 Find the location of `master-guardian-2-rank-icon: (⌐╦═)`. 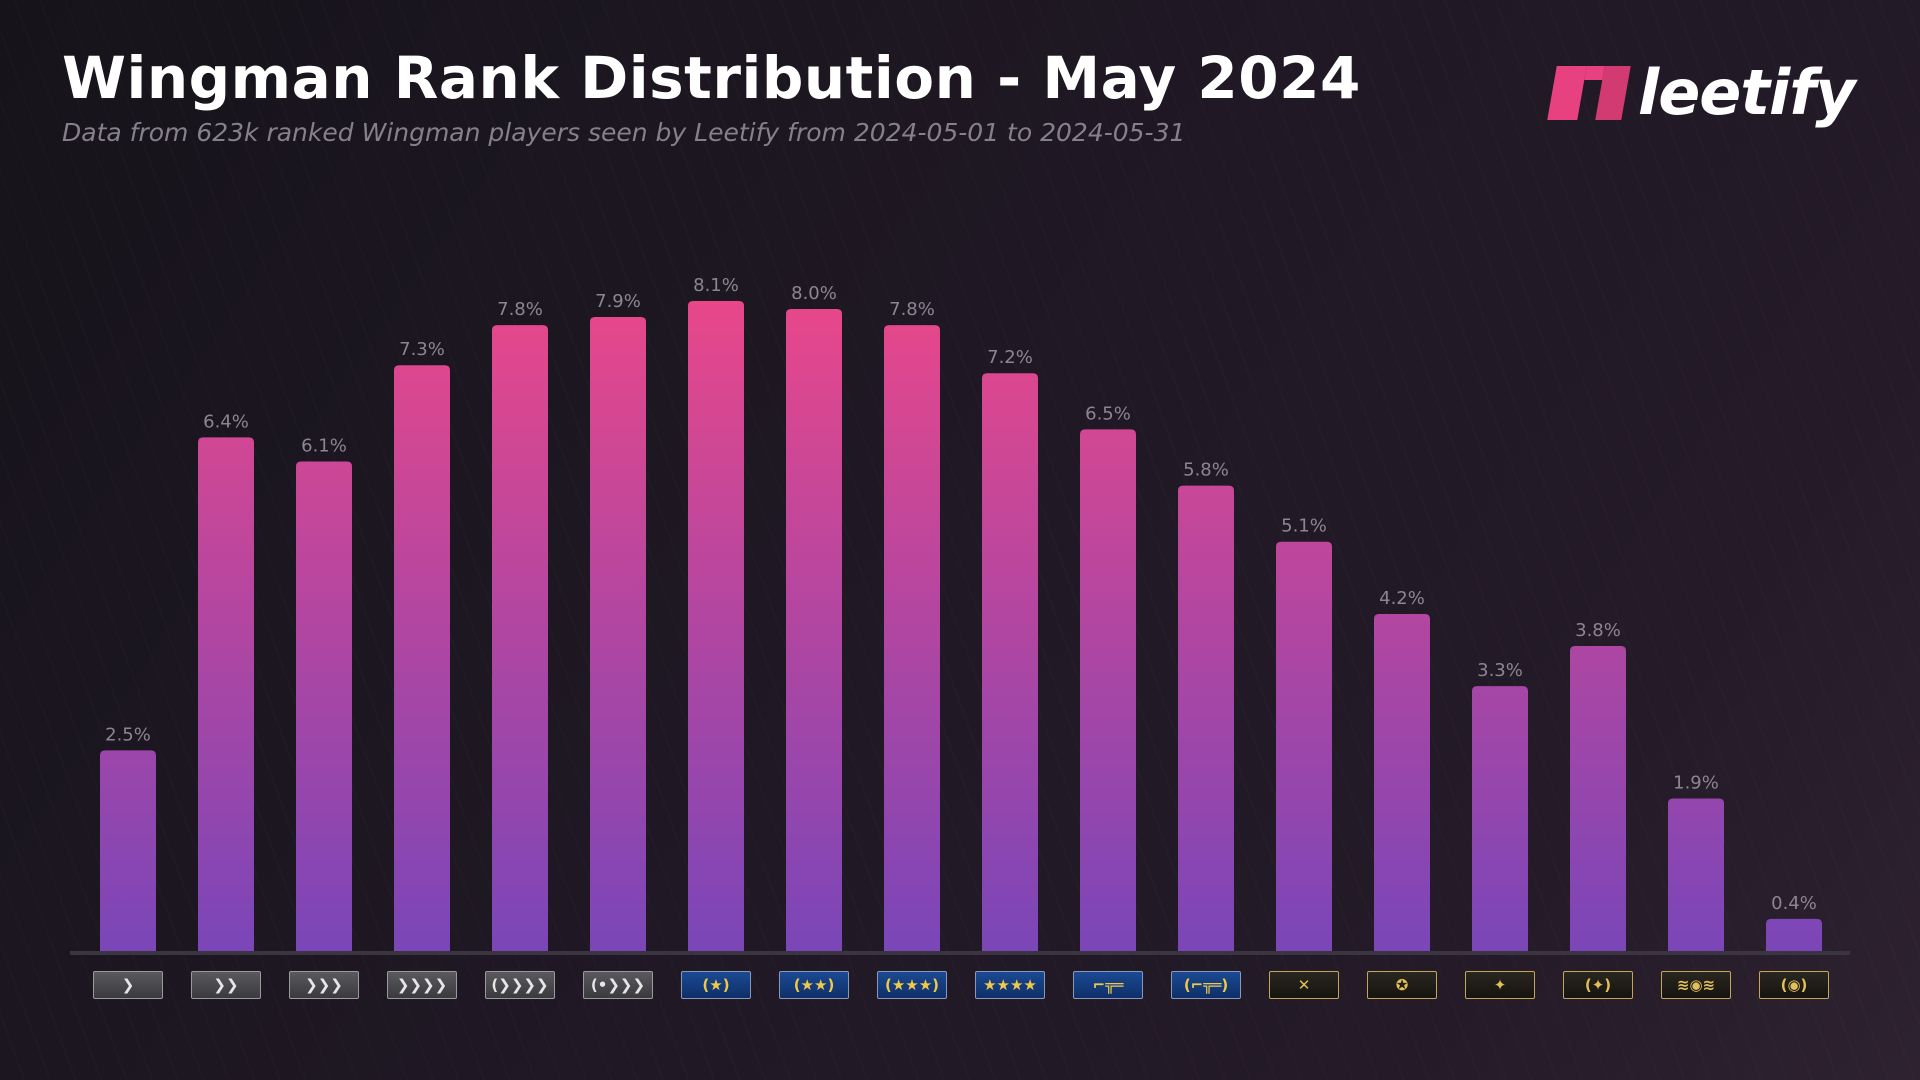

master-guardian-2-rank-icon: (⌐╦═) is located at coordinates (1206, 985).